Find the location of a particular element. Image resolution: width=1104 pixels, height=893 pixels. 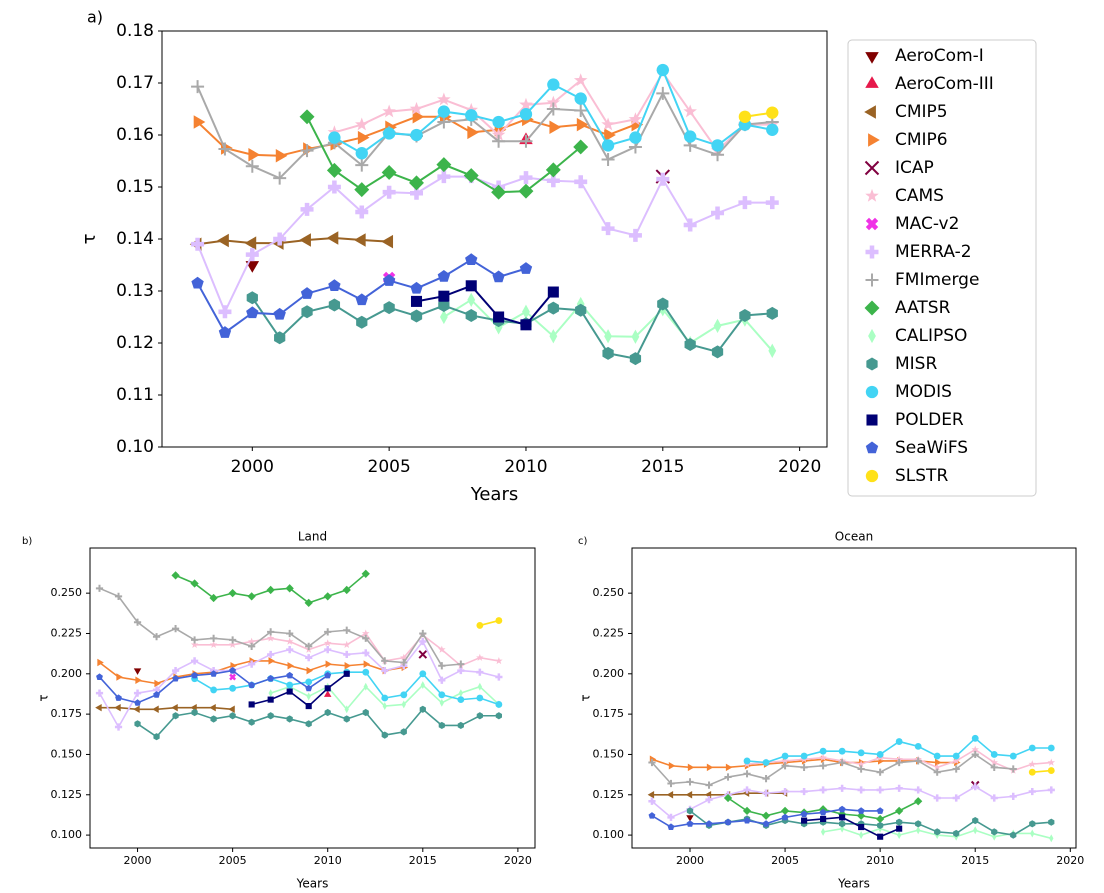

legend-label: MISR is located at coordinates (916, 364).